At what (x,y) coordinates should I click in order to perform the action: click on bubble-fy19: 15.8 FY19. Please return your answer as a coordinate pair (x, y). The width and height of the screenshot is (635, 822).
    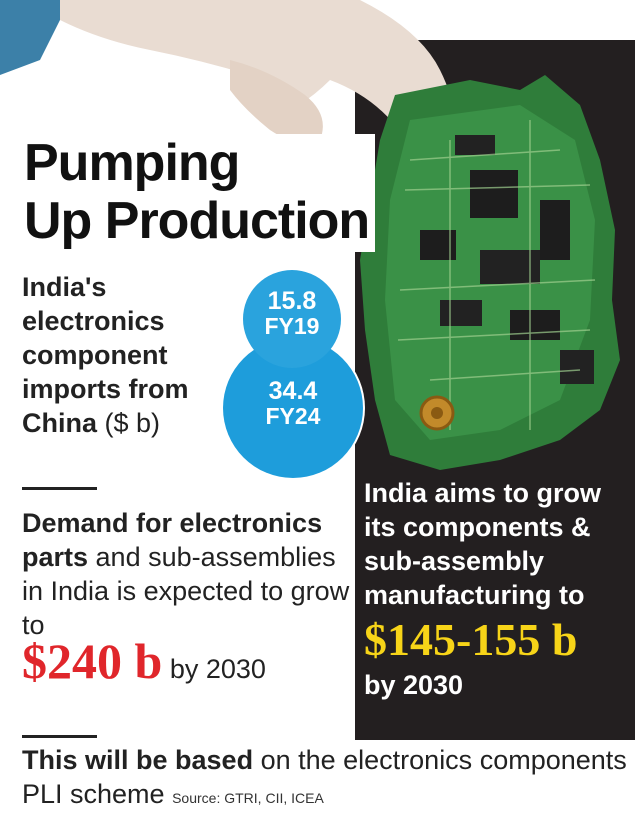
    Looking at the image, I should click on (292, 319).